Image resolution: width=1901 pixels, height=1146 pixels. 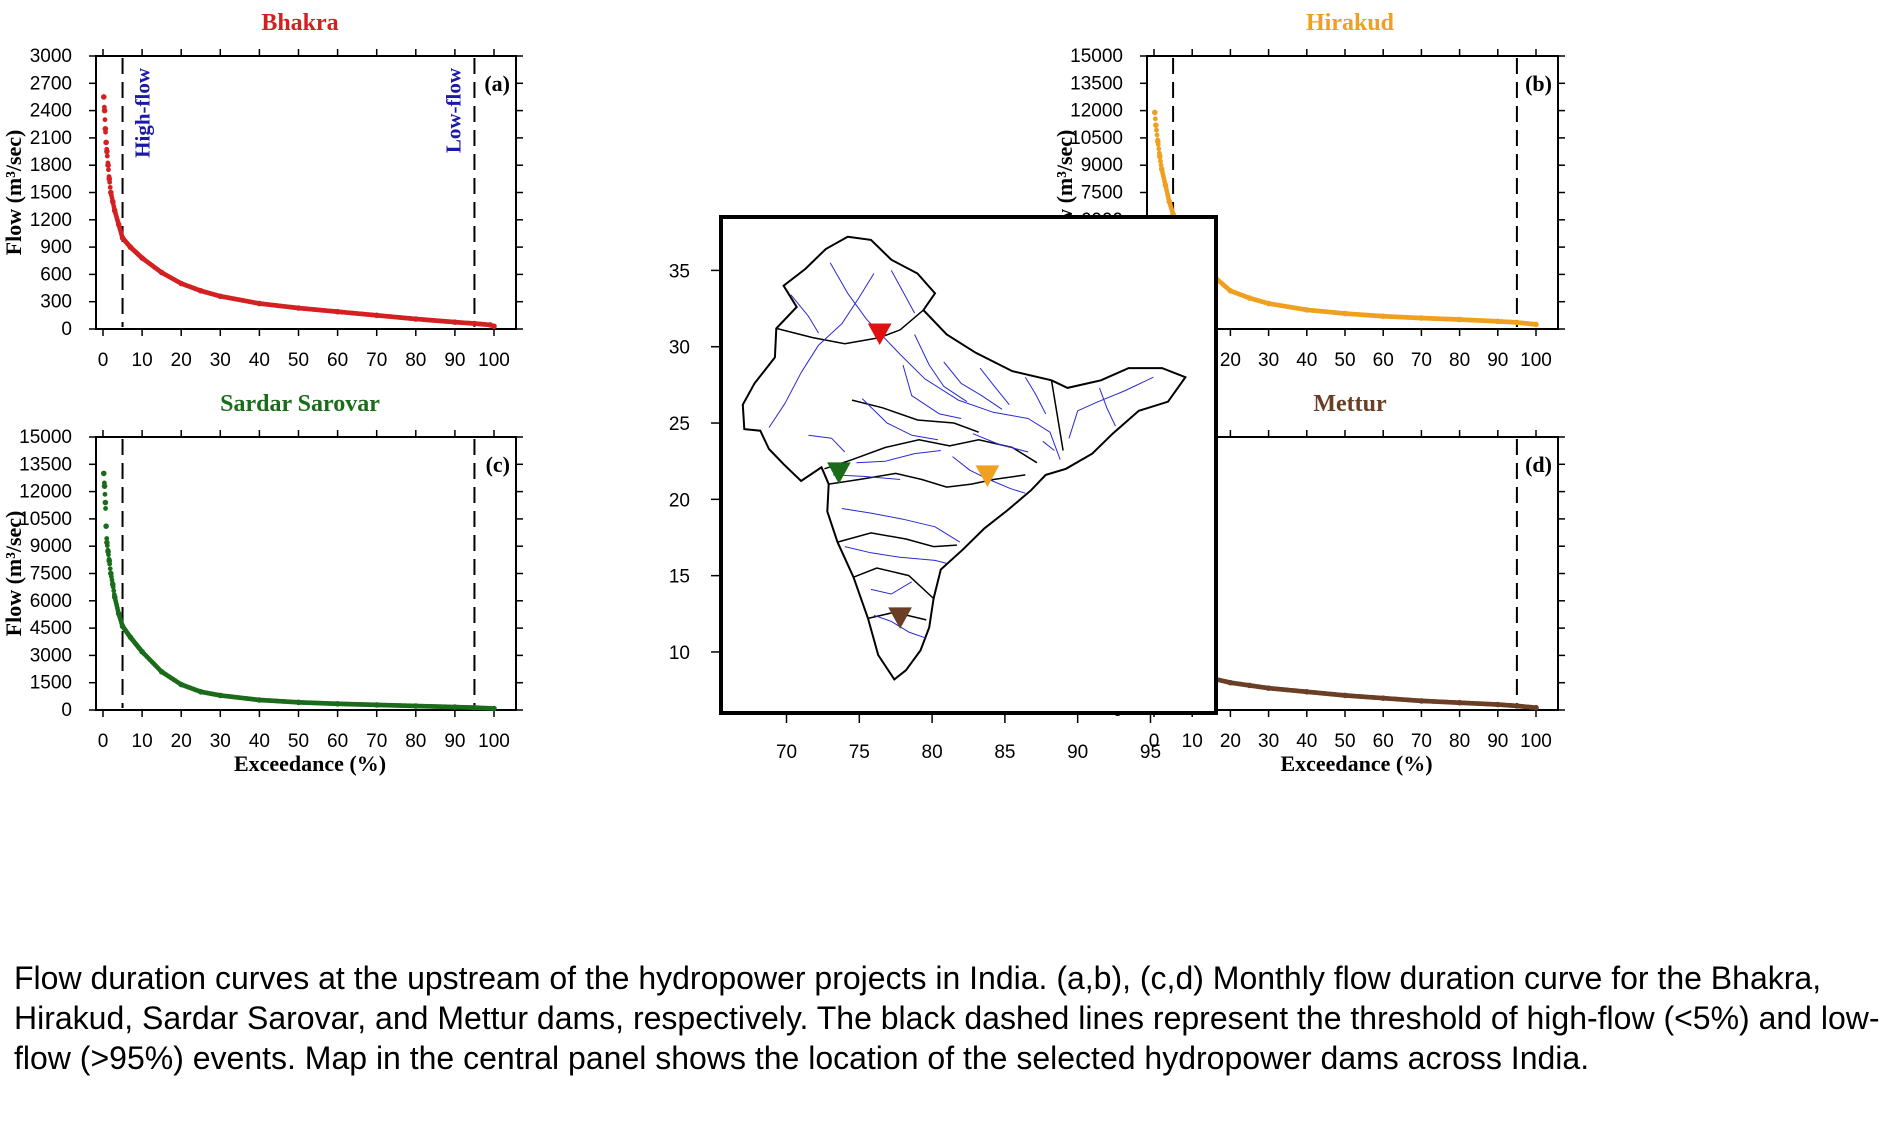 I want to click on map-y-tick-label: 20, so click(x=679, y=500).